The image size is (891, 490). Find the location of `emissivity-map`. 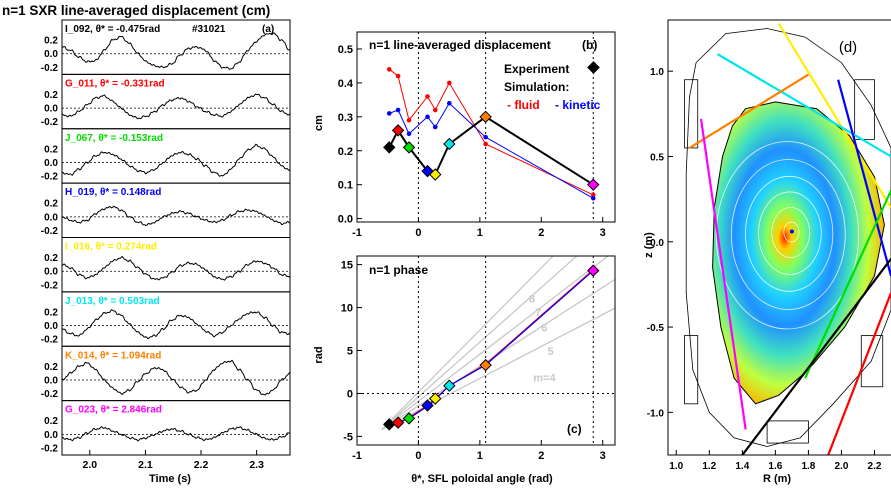

emissivity-map is located at coordinates (798, 253).